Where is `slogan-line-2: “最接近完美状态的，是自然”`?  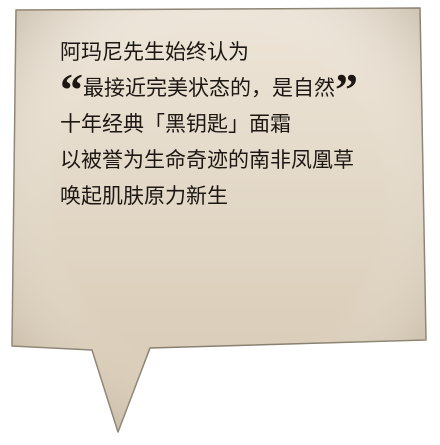 slogan-line-2: “最接近完美状态的，是自然” is located at coordinates (240, 90).